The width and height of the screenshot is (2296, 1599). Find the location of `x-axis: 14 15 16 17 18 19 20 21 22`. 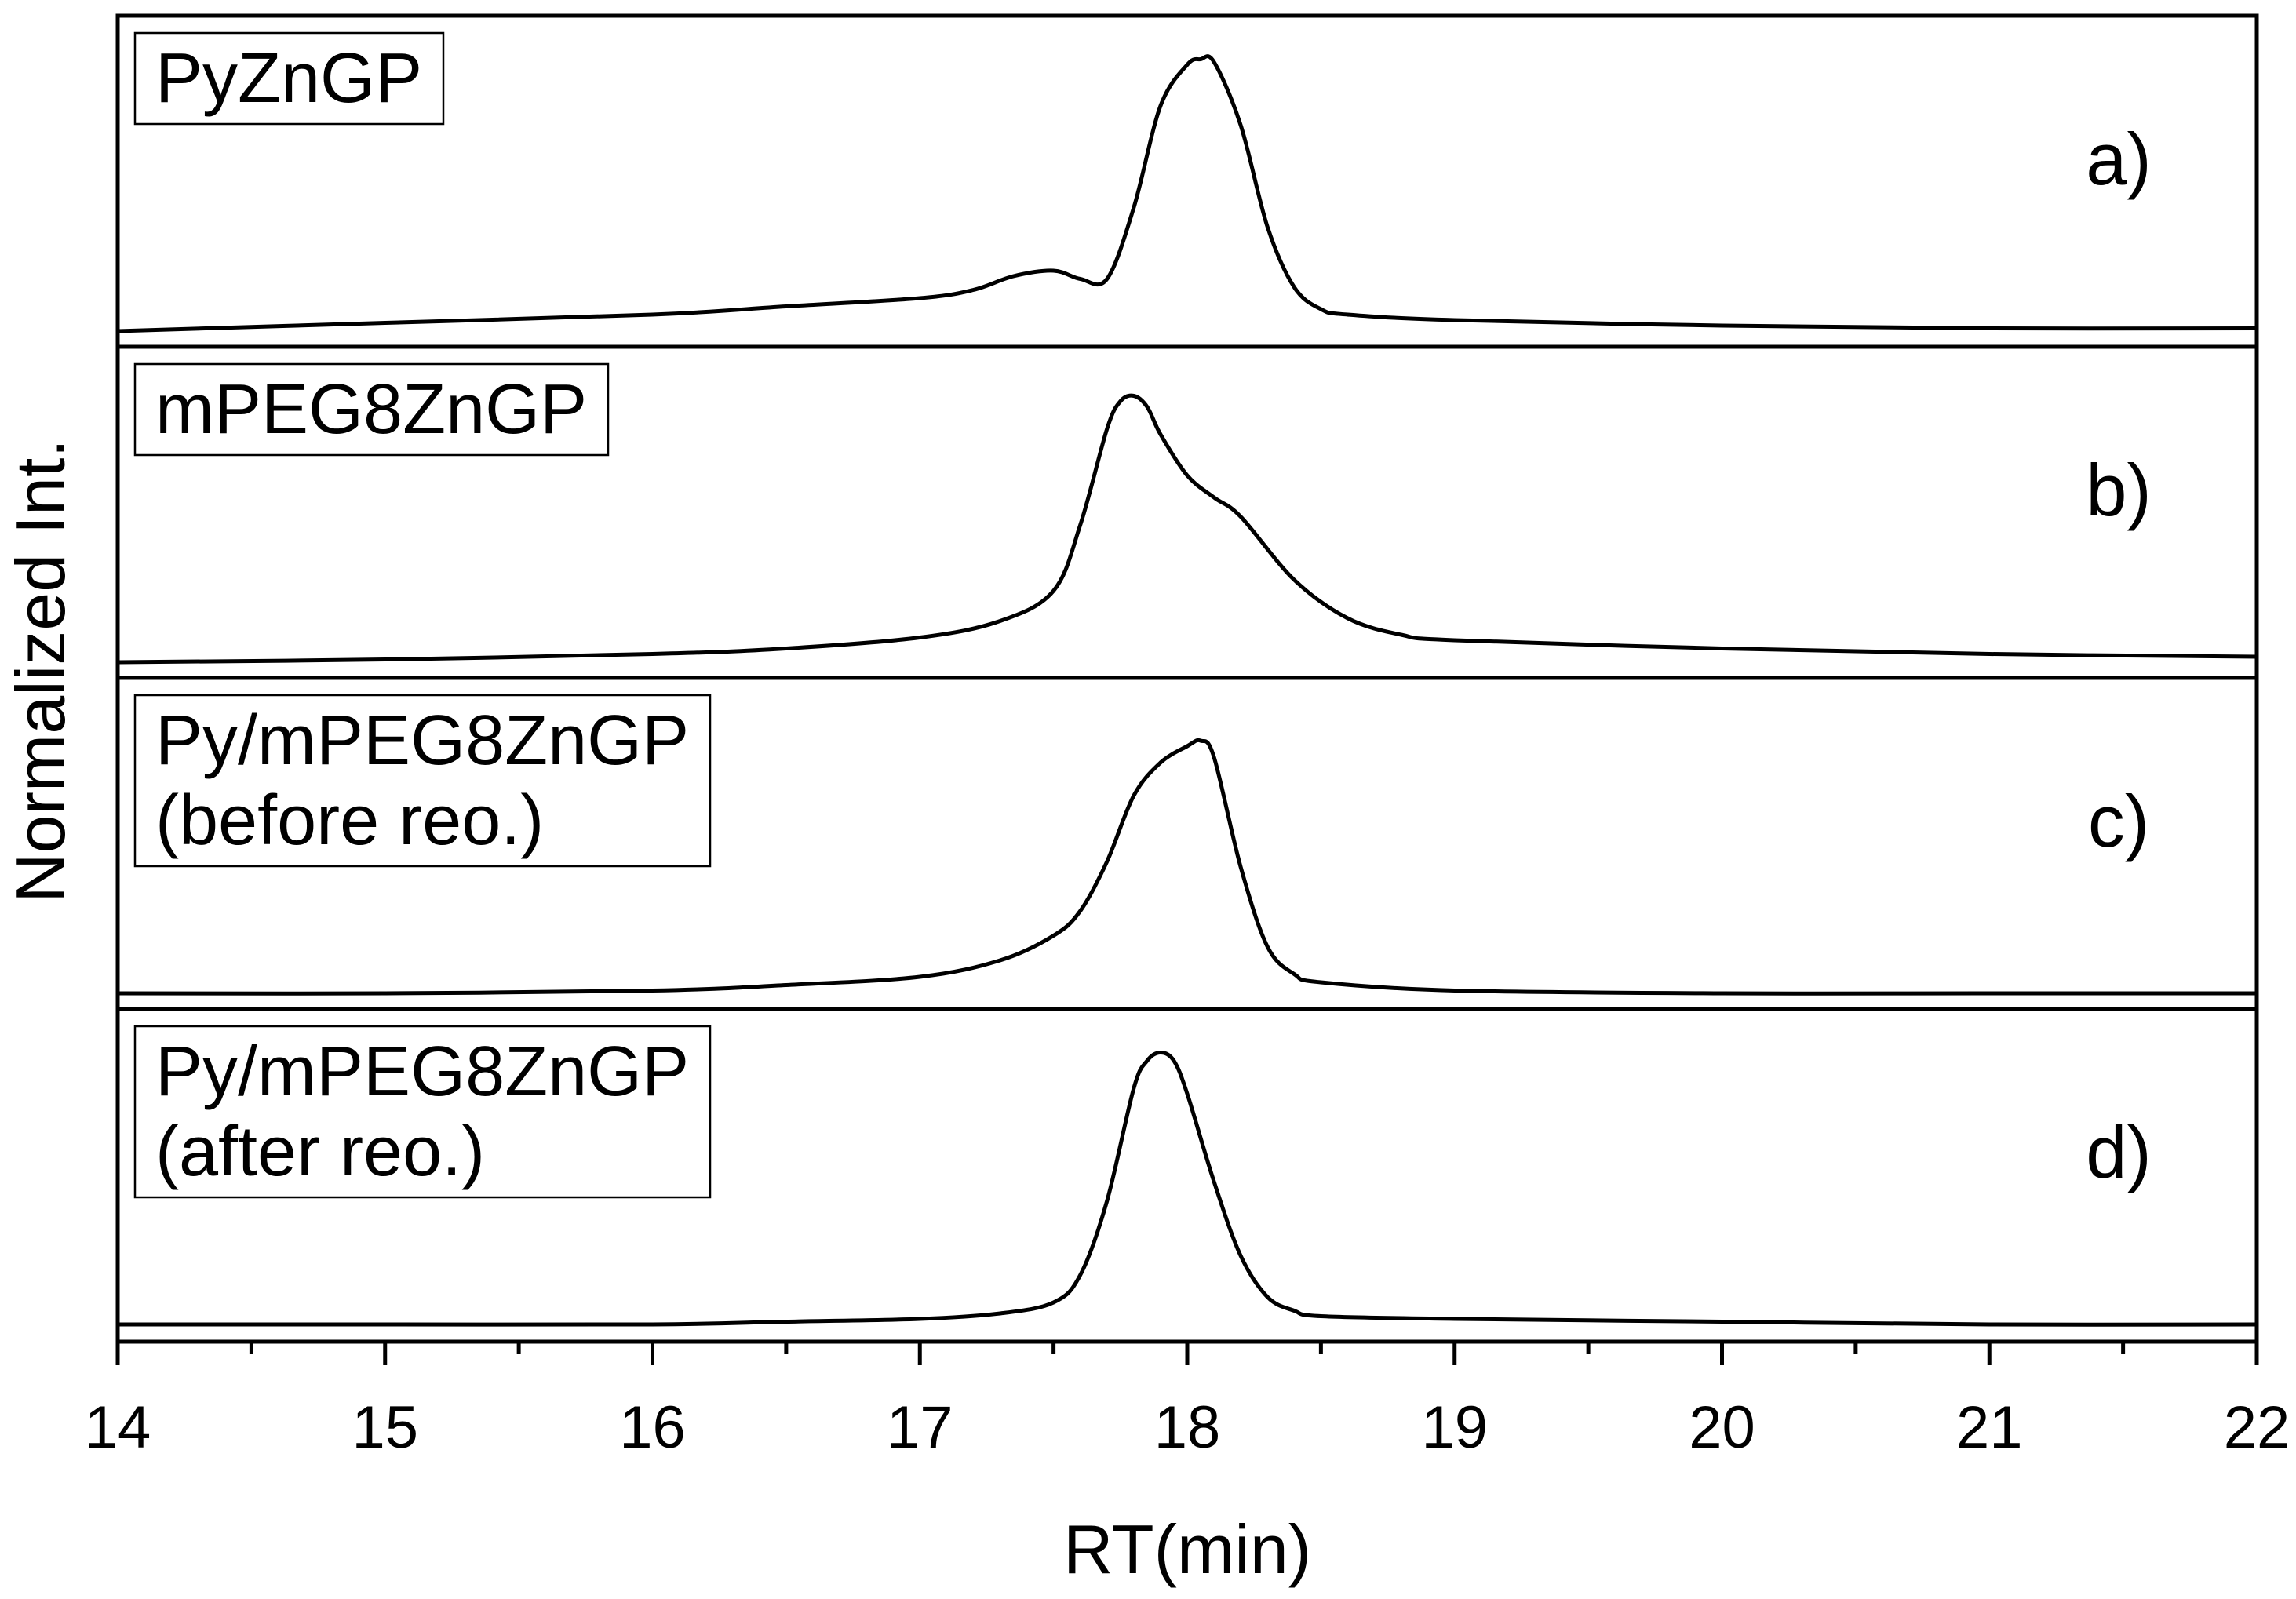

x-axis: 14 15 16 17 18 19 20 21 22 is located at coordinates (1188, 1401).